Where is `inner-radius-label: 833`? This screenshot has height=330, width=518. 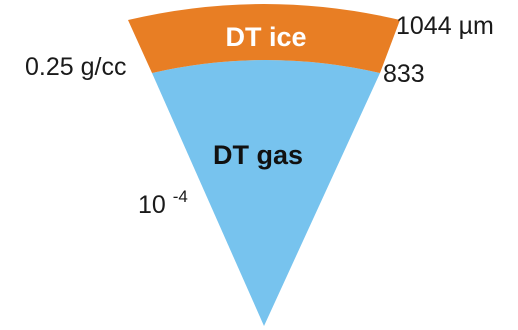 inner-radius-label: 833 is located at coordinates (404, 74).